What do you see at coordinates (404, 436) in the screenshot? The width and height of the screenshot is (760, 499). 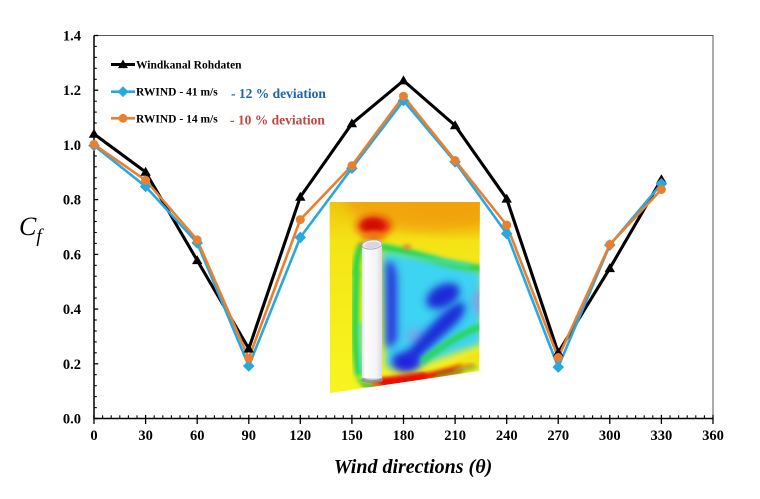 I see `svg-text: 180` at bounding box center [404, 436].